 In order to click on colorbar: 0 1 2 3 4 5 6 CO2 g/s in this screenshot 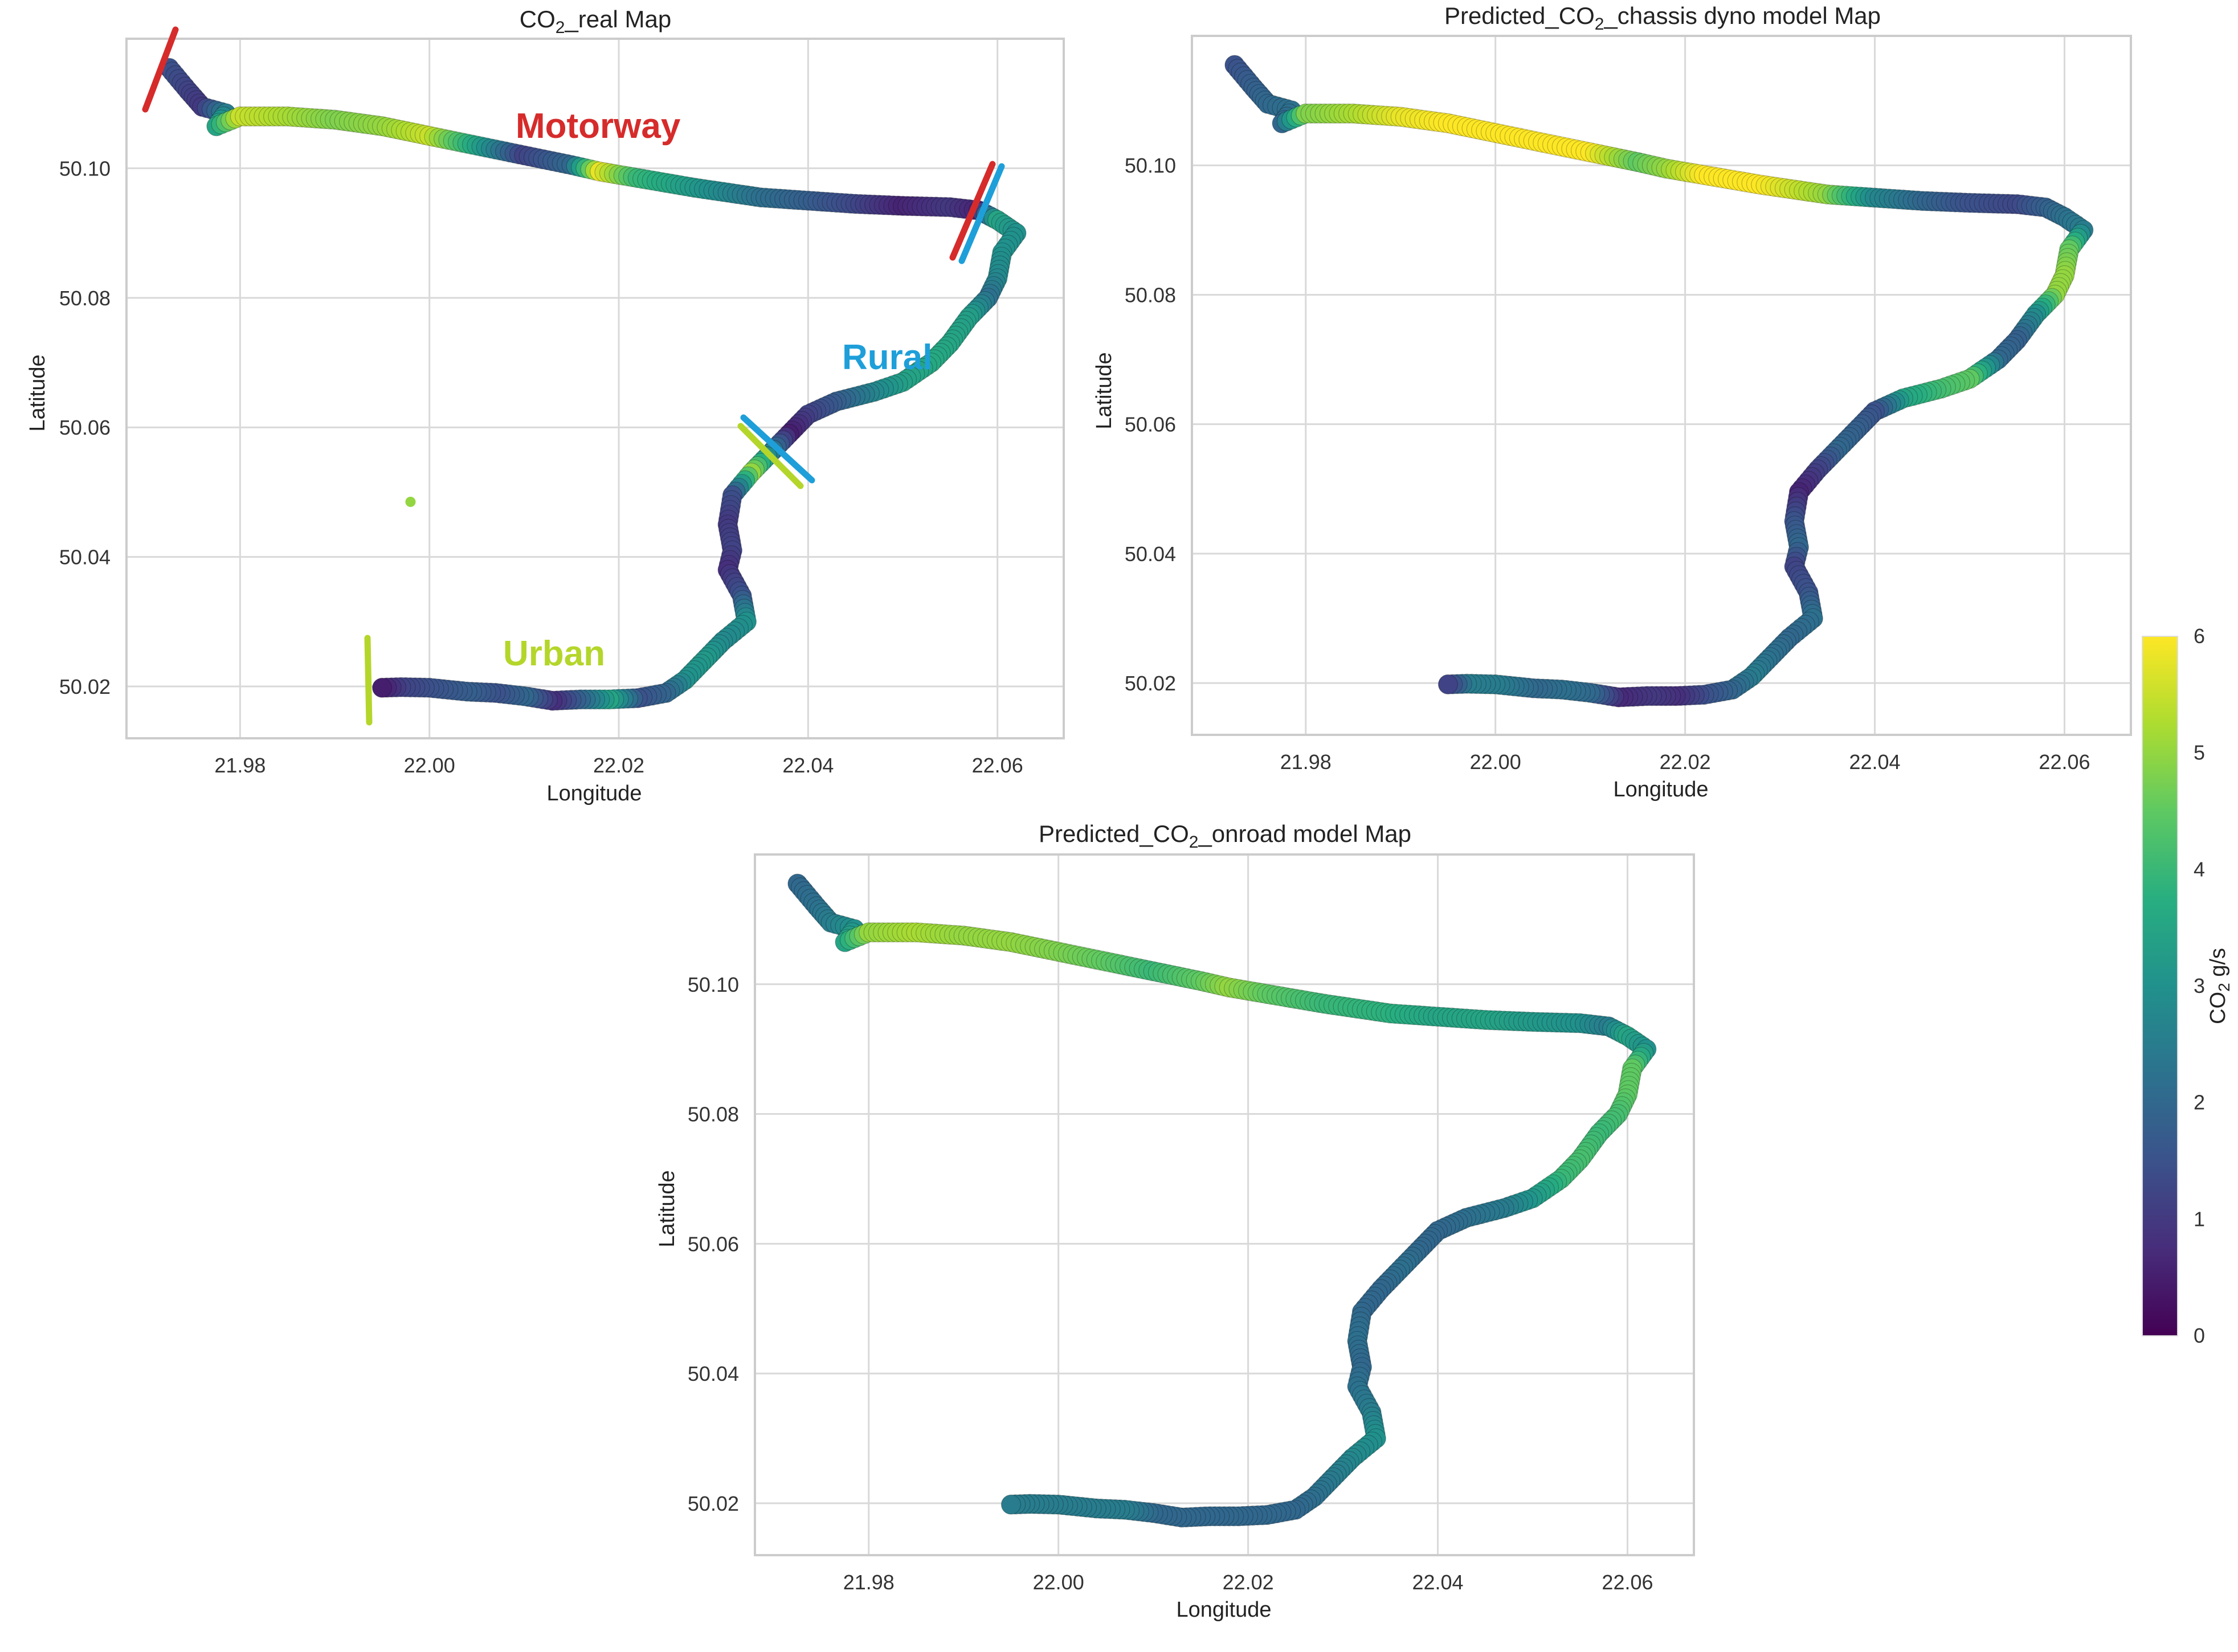, I will do `click(2187, 985)`.